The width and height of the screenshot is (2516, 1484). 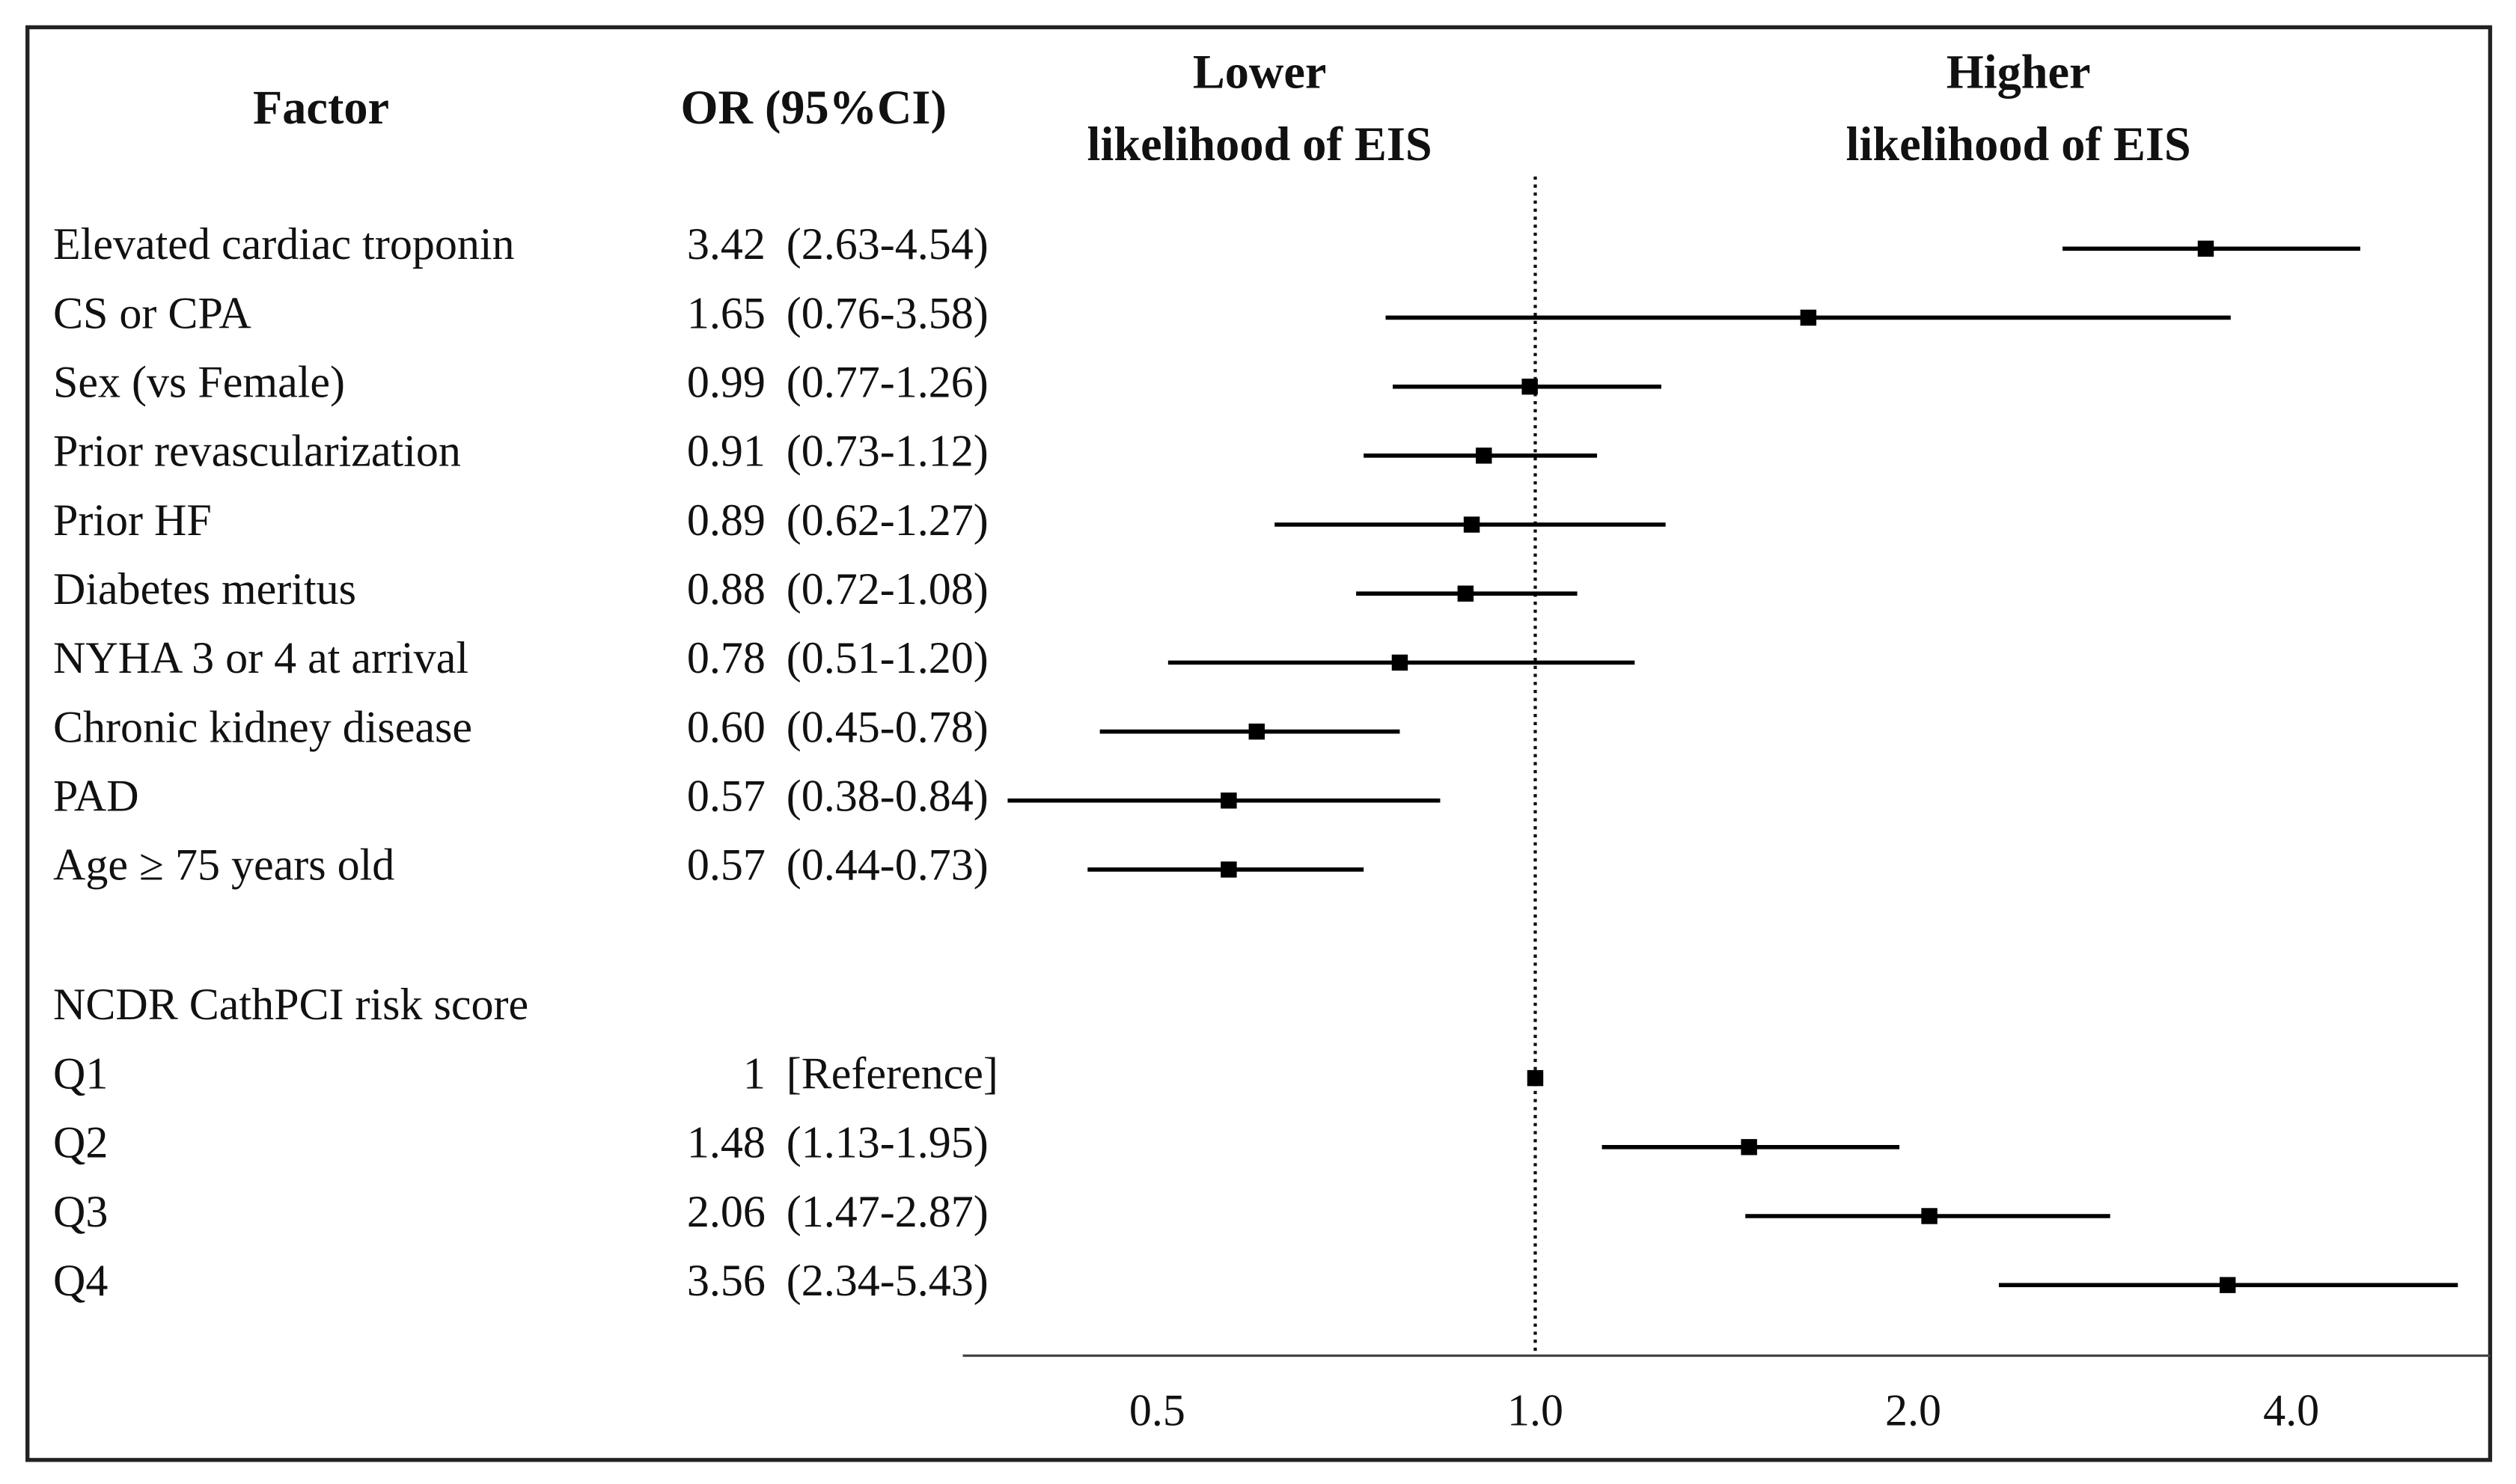 What do you see at coordinates (96, 796) in the screenshot?
I see `factor-label: PAD` at bounding box center [96, 796].